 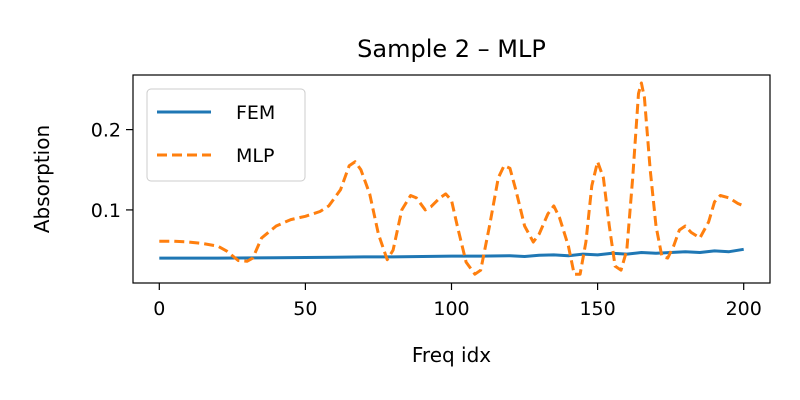 What do you see at coordinates (106, 211) in the screenshot?
I see `y-tick-label: 0.1` at bounding box center [106, 211].